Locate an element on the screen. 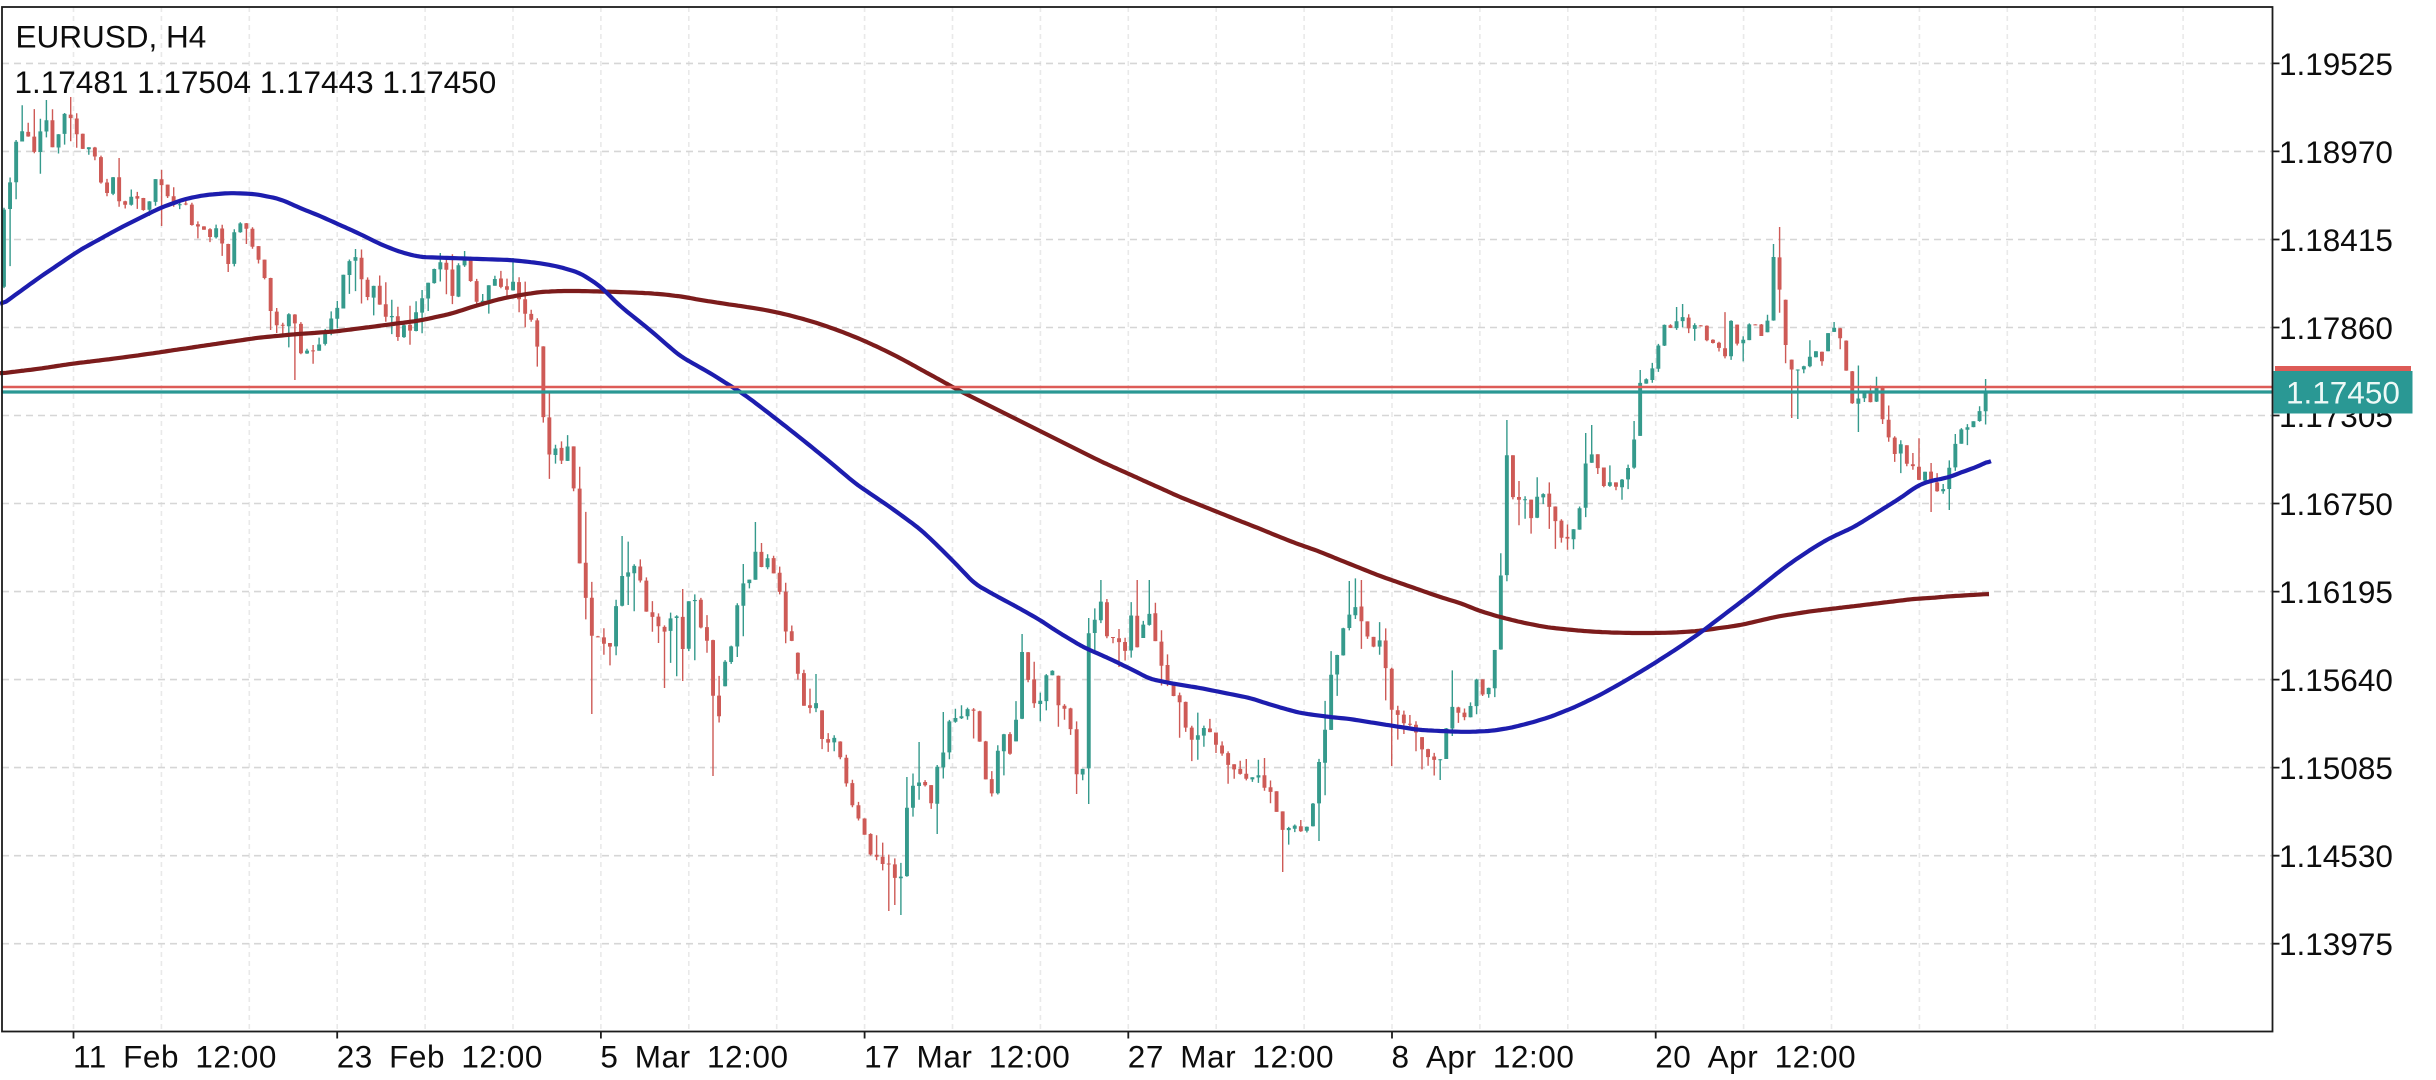 Image resolution: width=2436 pixels, height=1080 pixels. svg-text: 1.14530 is located at coordinates (2336, 856).